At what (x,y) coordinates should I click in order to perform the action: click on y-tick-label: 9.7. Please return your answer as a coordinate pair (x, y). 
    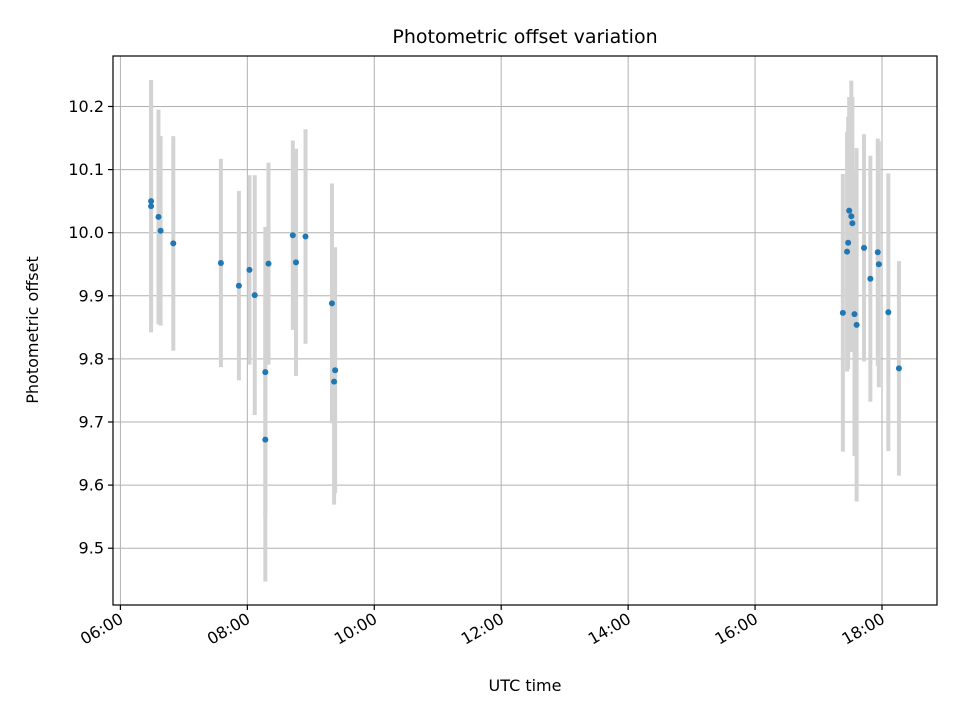
    Looking at the image, I should click on (91, 422).